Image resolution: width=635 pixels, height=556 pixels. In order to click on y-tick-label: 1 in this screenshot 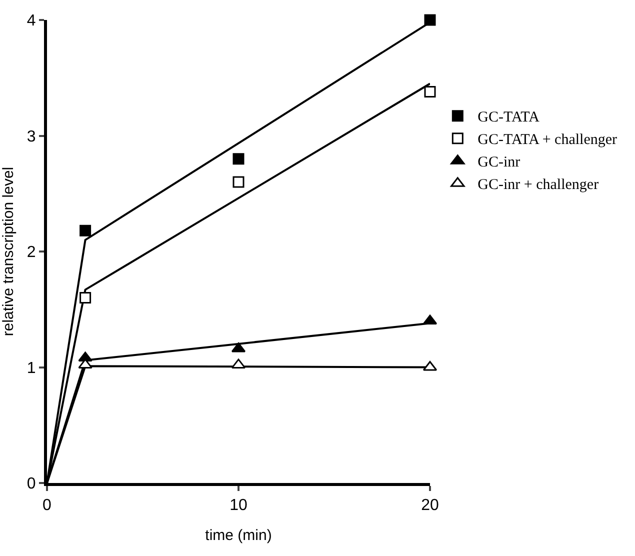, I will do `click(31, 368)`.